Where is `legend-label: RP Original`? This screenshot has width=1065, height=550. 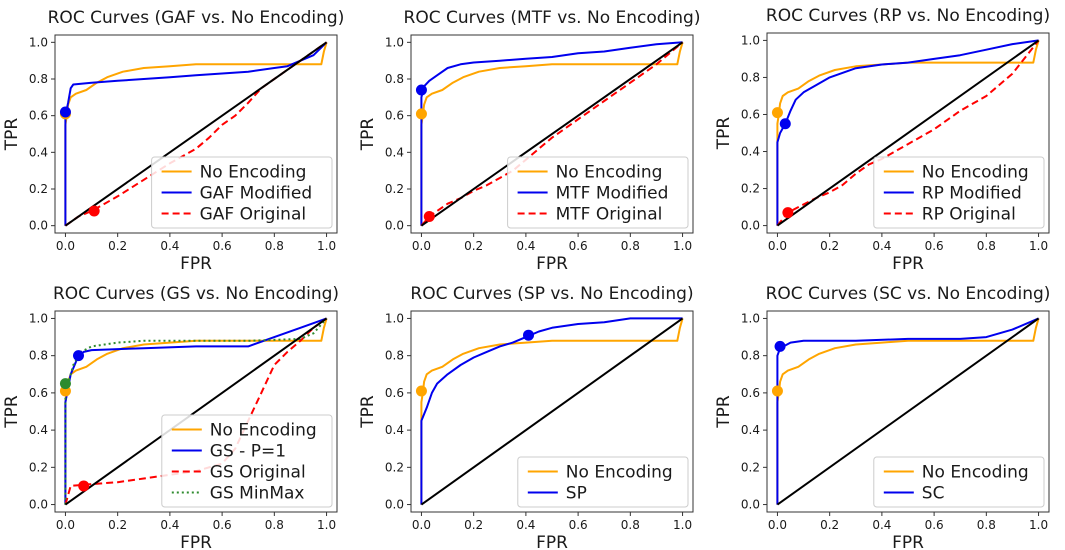
legend-label: RP Original is located at coordinates (969, 215).